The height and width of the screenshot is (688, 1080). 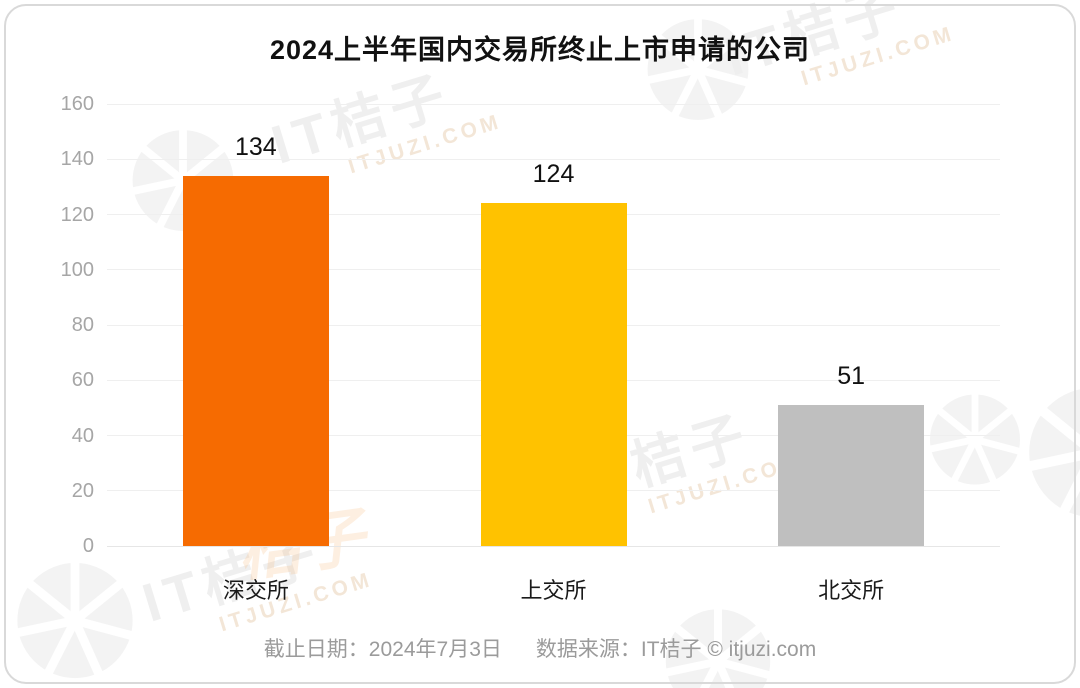 What do you see at coordinates (77, 104) in the screenshot?
I see `y-axis-tick-label: 160` at bounding box center [77, 104].